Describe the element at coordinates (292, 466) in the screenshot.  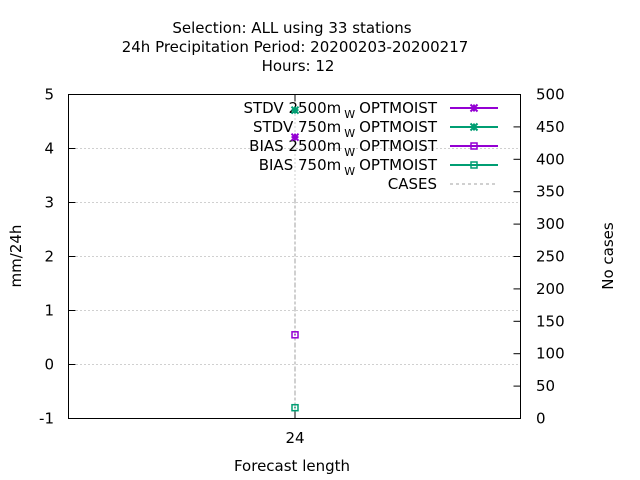
I see `x-axis-label: Forecast length` at that location.